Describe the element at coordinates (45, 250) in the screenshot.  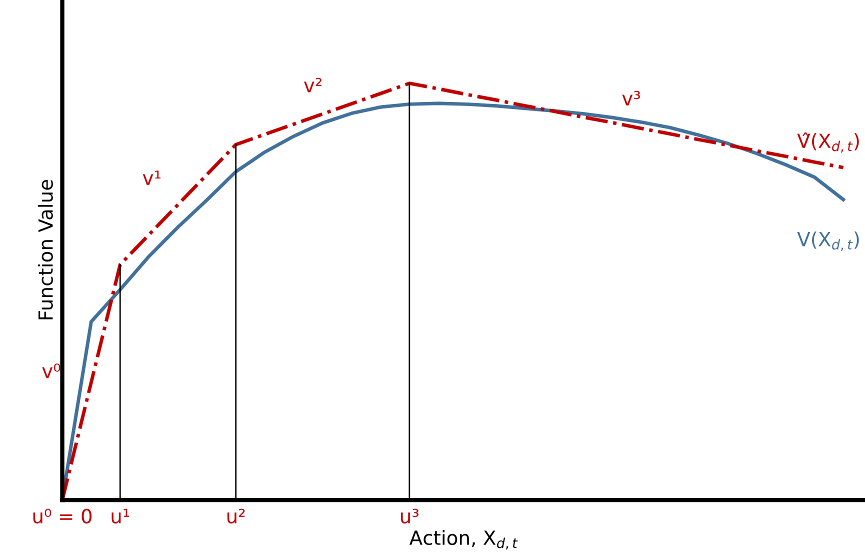
I see `y-axis-title: Function Value` at that location.